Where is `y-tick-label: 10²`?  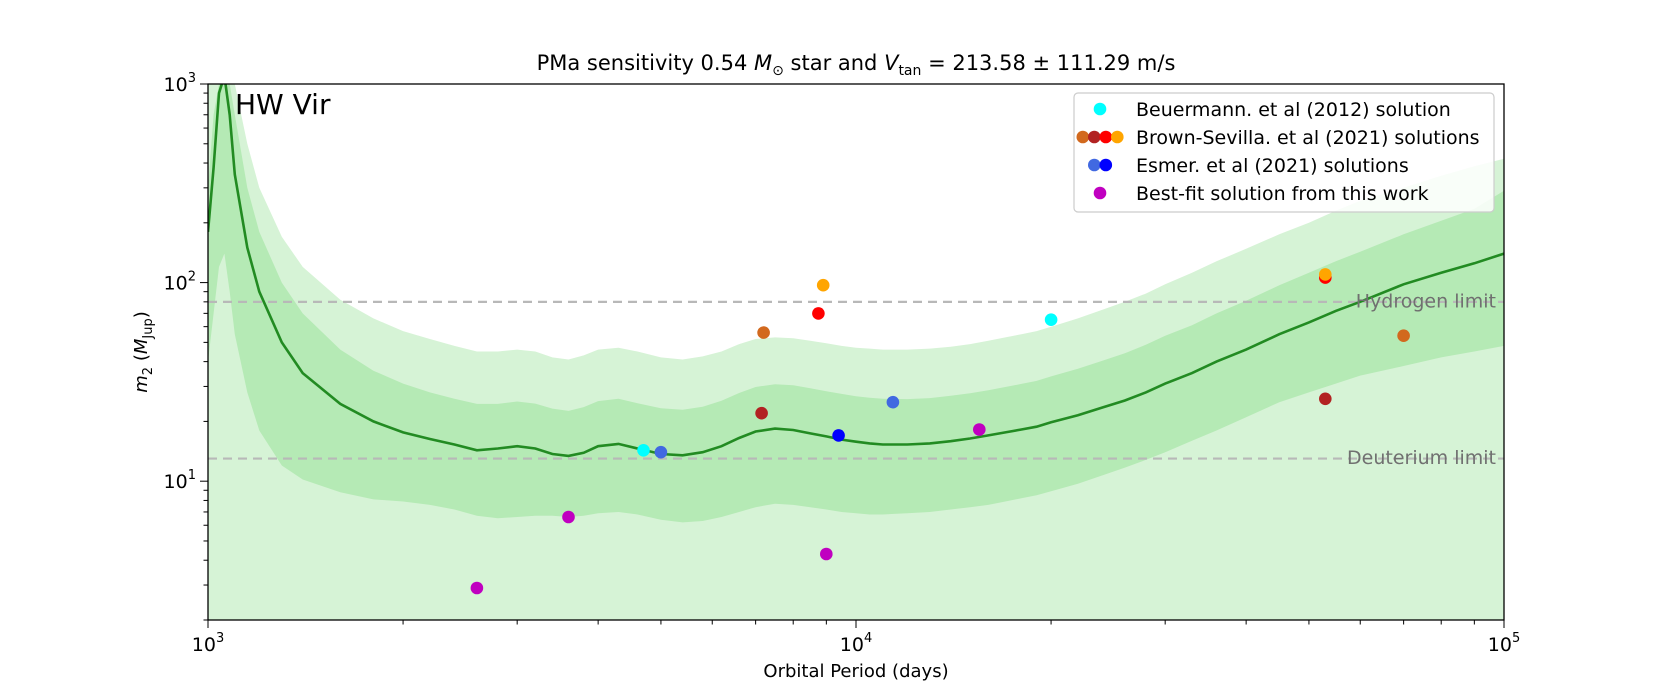 y-tick-label: 10² is located at coordinates (180, 282).